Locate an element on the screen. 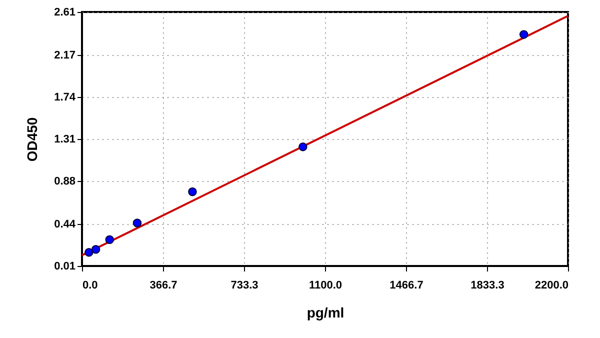 This screenshot has width=600, height=338. y-tick-label: 0.44 is located at coordinates (65, 224).